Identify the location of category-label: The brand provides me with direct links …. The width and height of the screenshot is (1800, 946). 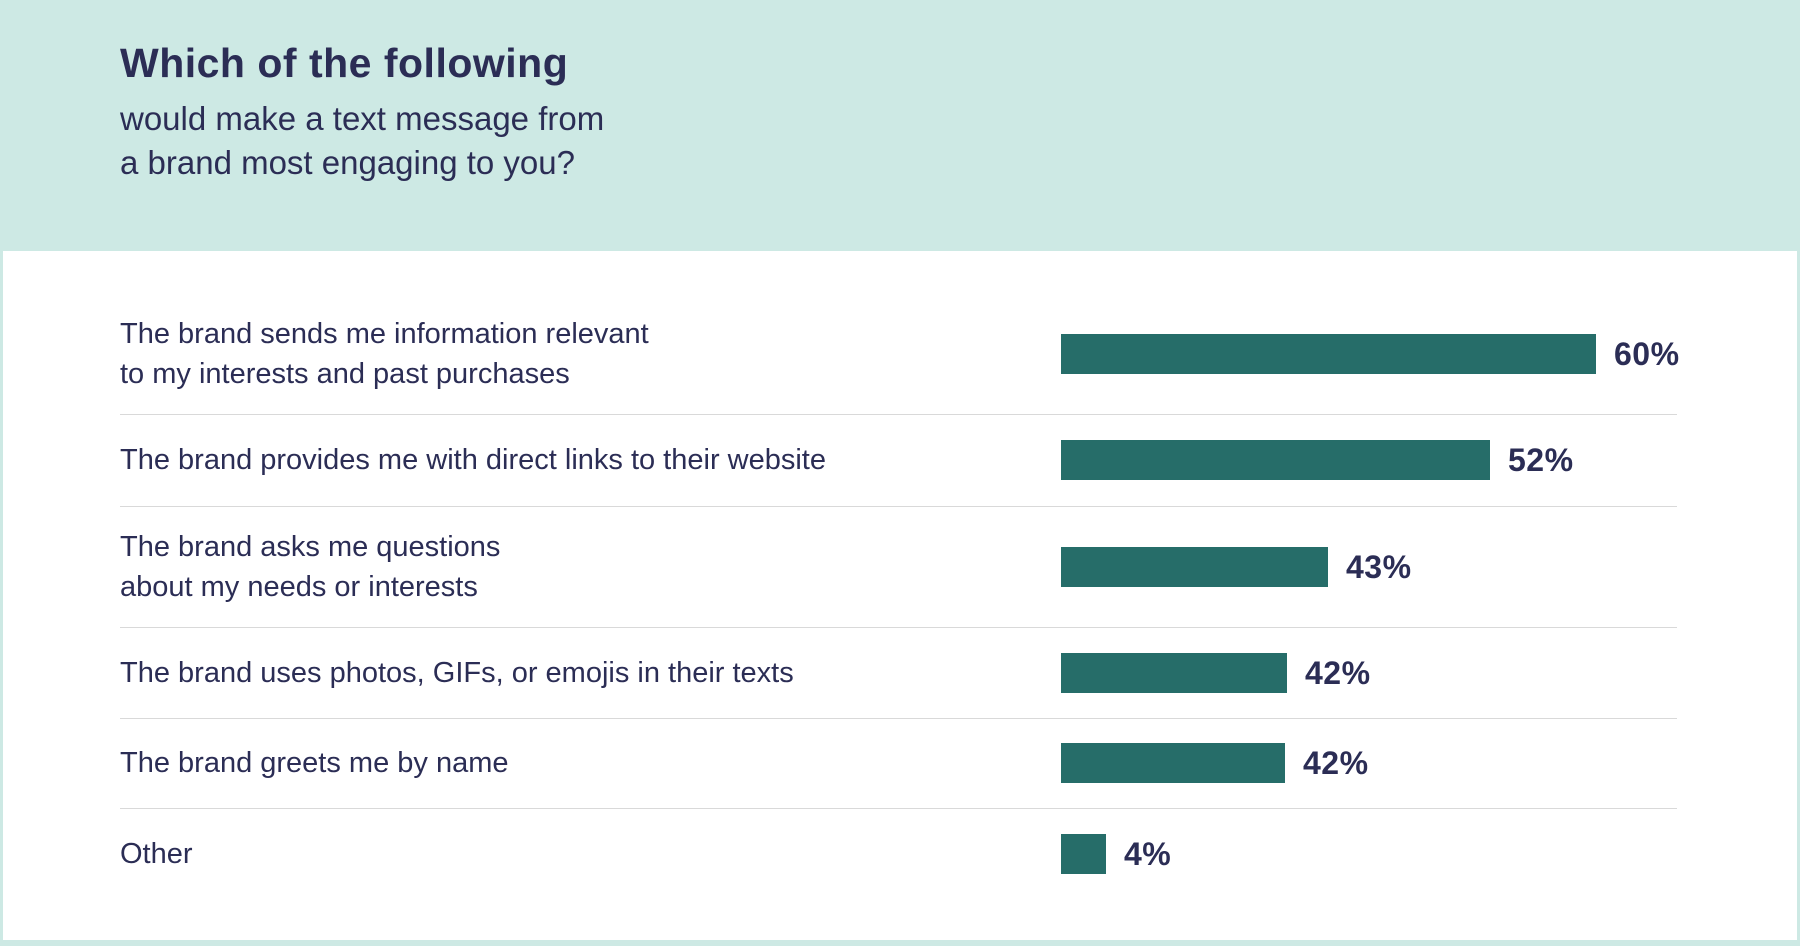
(590, 460).